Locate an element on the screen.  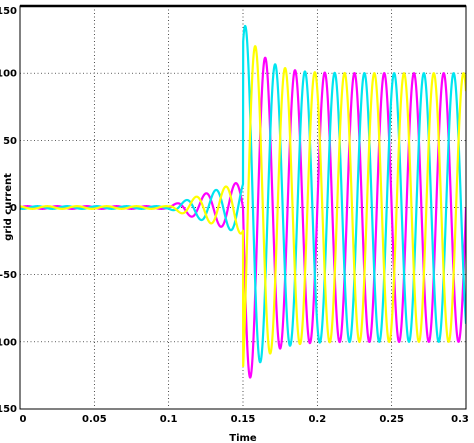
x-tick-label: 0.25 is located at coordinates (391, 419).